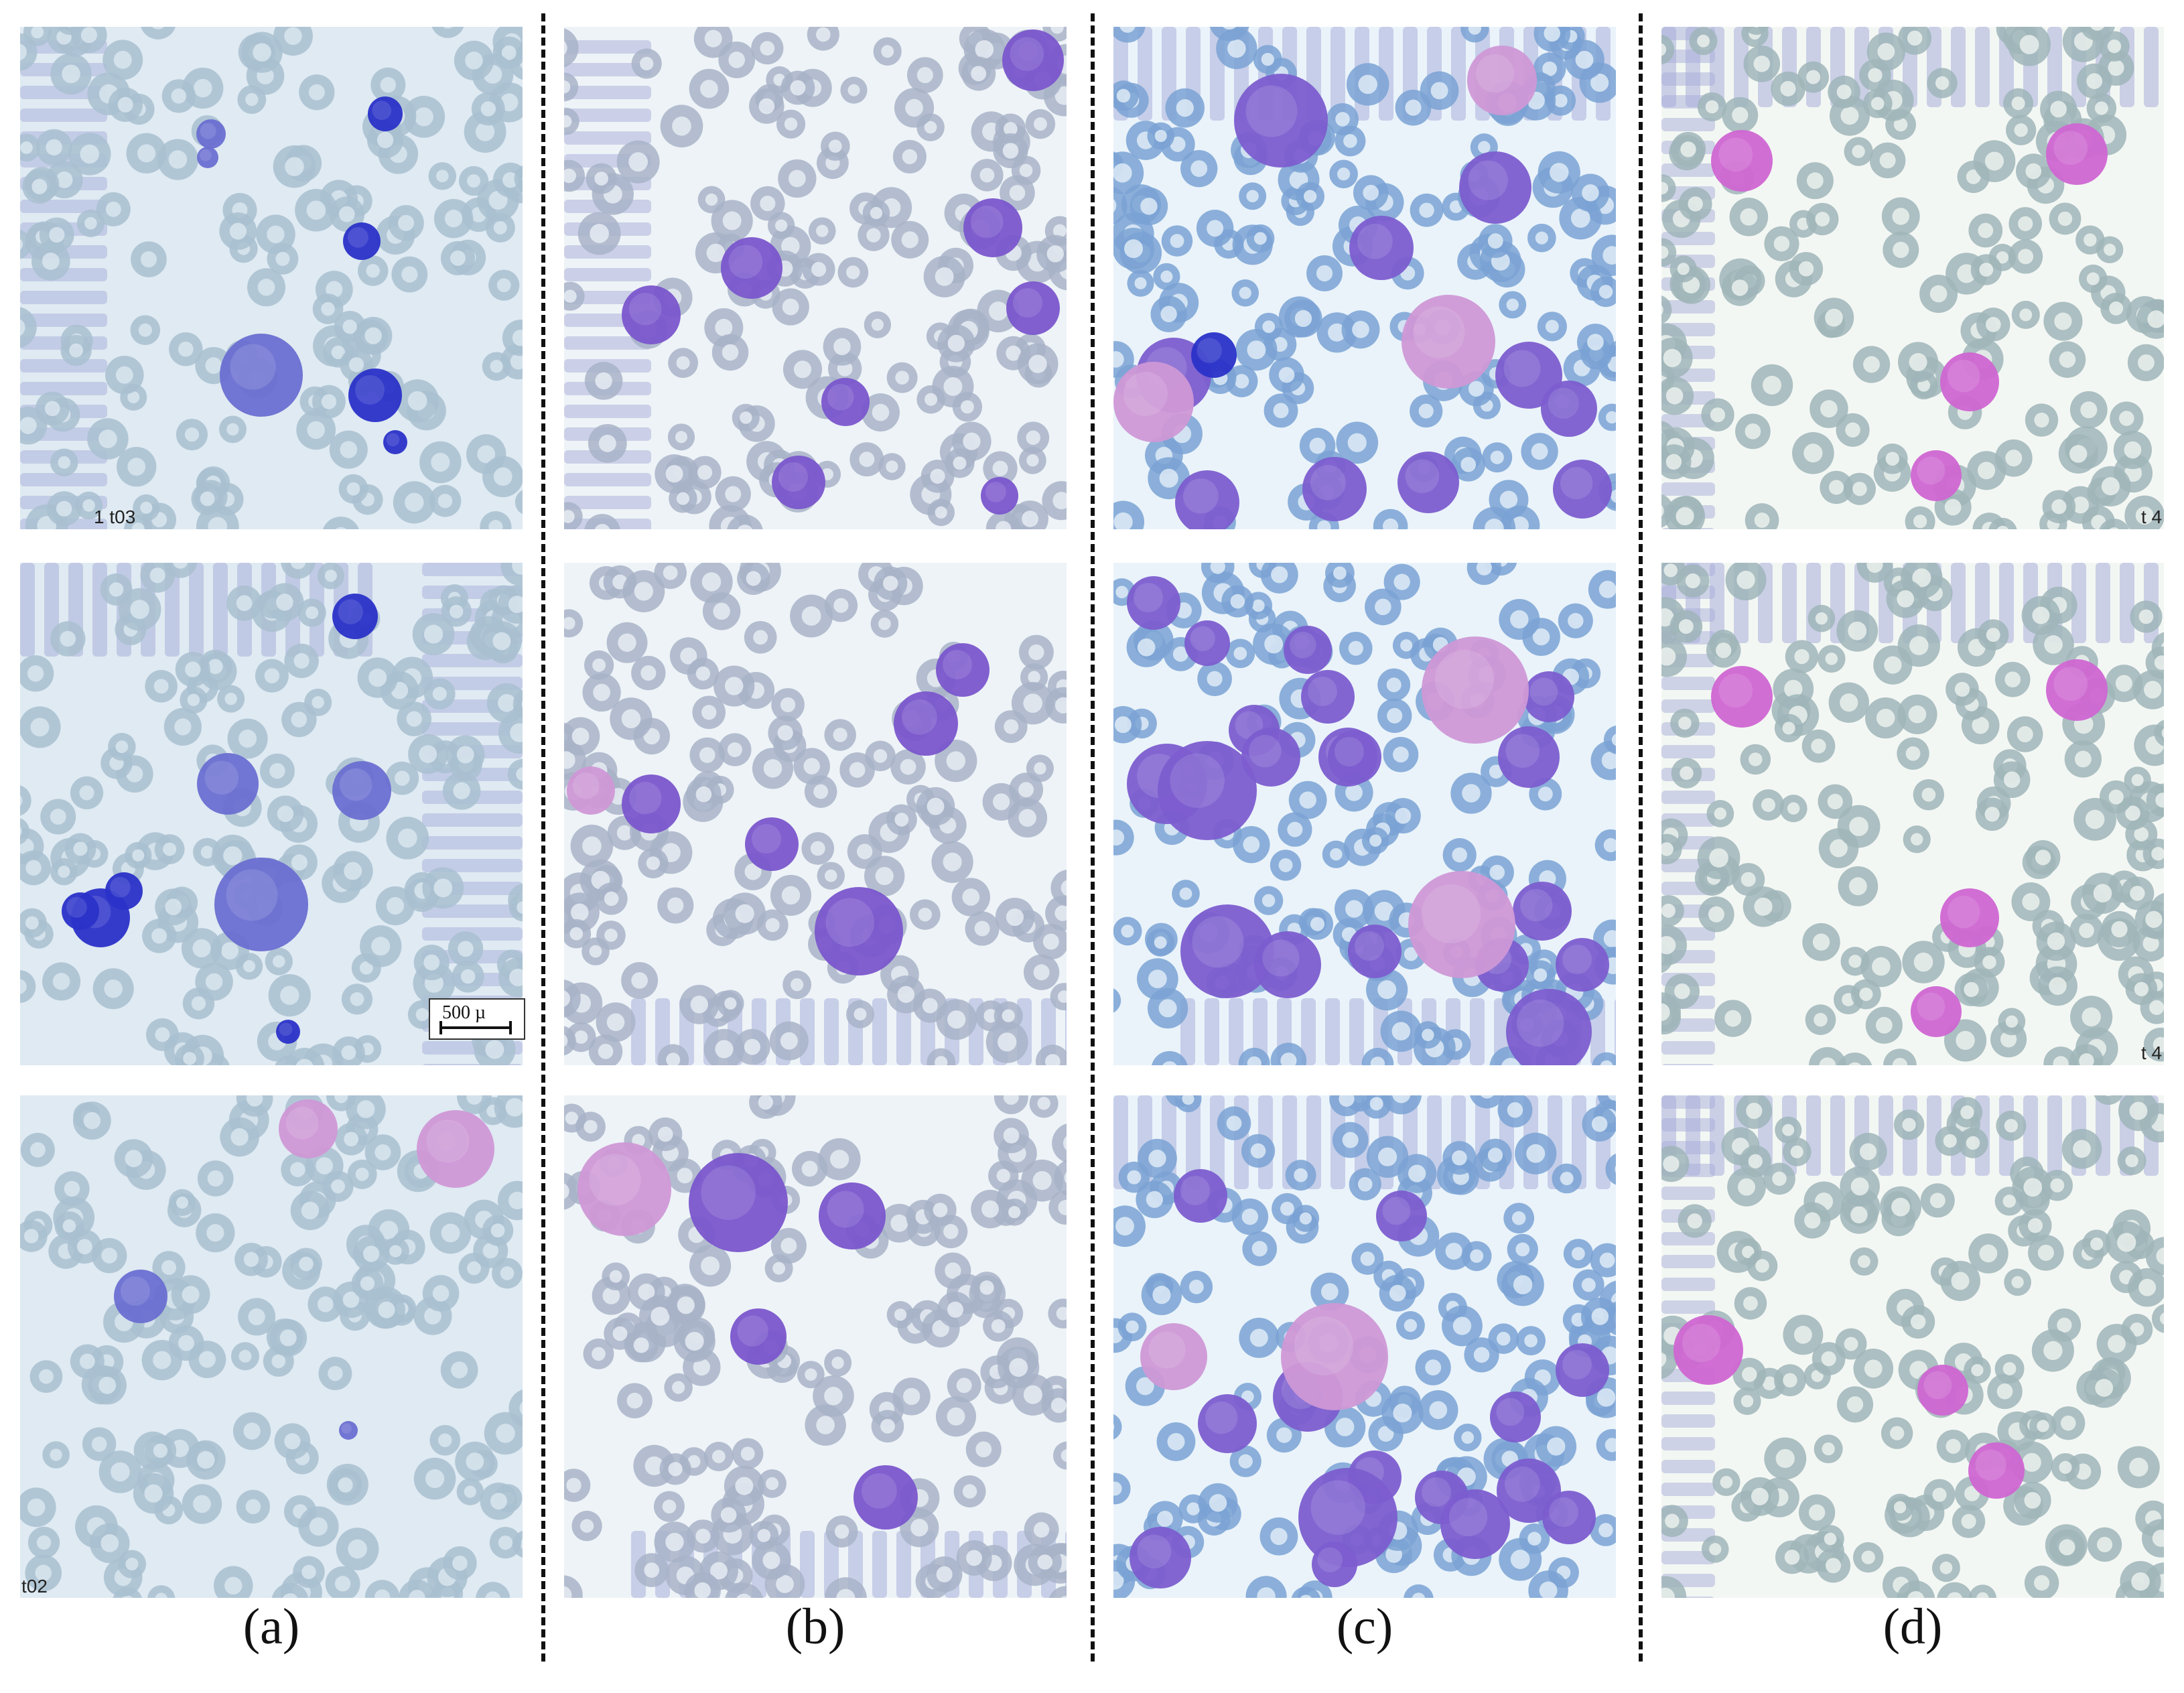 This screenshot has height=1693, width=2184. Describe the element at coordinates (464, 1012) in the screenshot. I see `scale-bar-label: 500 µ` at that location.